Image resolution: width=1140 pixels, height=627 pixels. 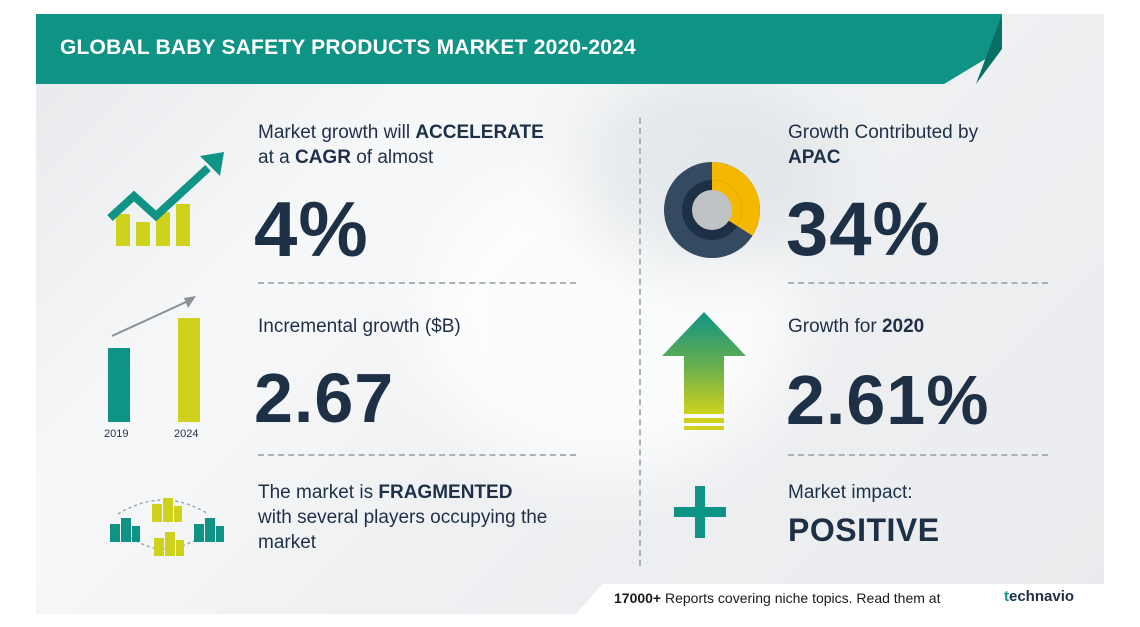 What do you see at coordinates (189, 370) in the screenshot?
I see `bar-2024` at bounding box center [189, 370].